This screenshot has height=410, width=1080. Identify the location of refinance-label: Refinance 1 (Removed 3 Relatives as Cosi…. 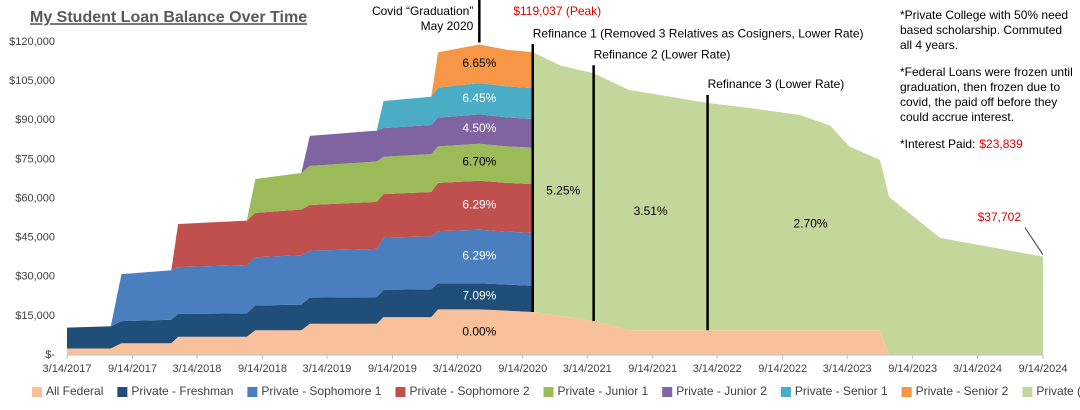
(698, 33).